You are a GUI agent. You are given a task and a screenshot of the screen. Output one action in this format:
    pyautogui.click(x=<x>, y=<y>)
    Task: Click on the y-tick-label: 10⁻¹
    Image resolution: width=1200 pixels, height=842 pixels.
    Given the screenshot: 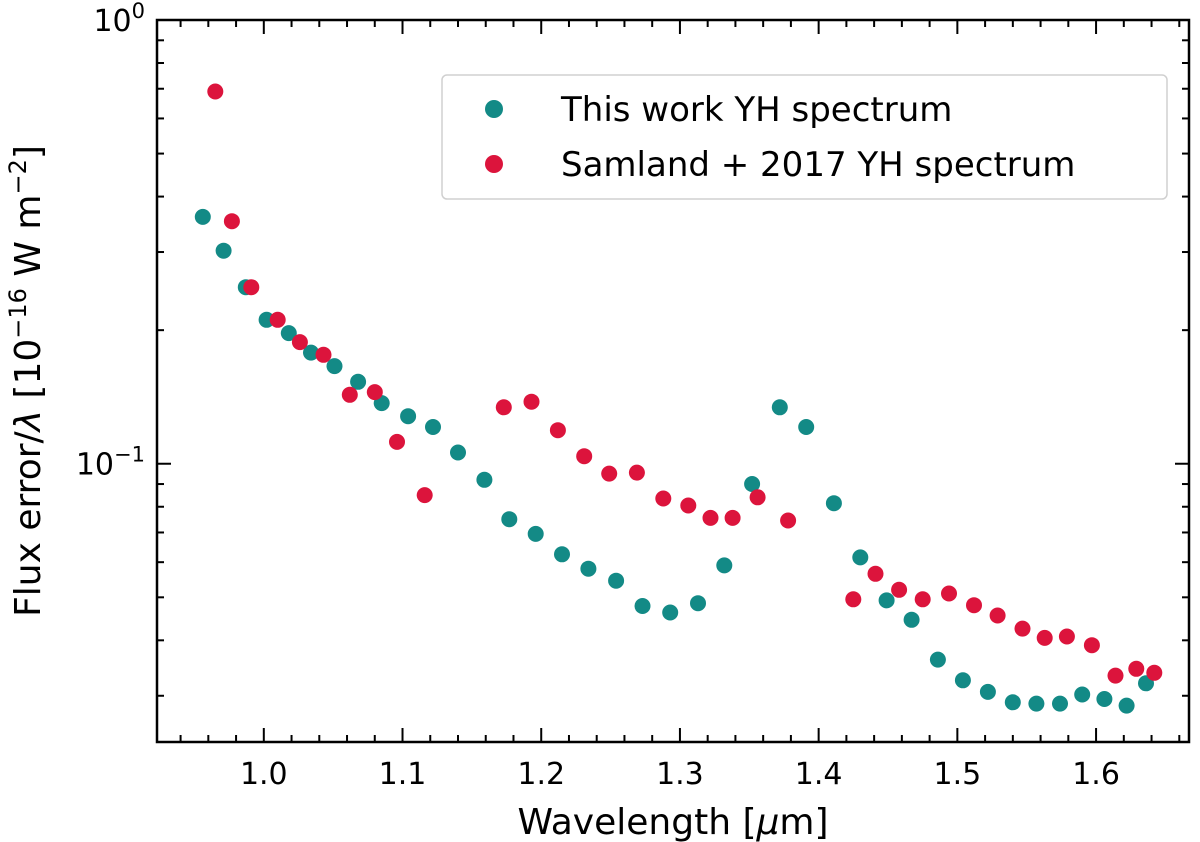 What is the action you would take?
    pyautogui.click(x=110, y=463)
    